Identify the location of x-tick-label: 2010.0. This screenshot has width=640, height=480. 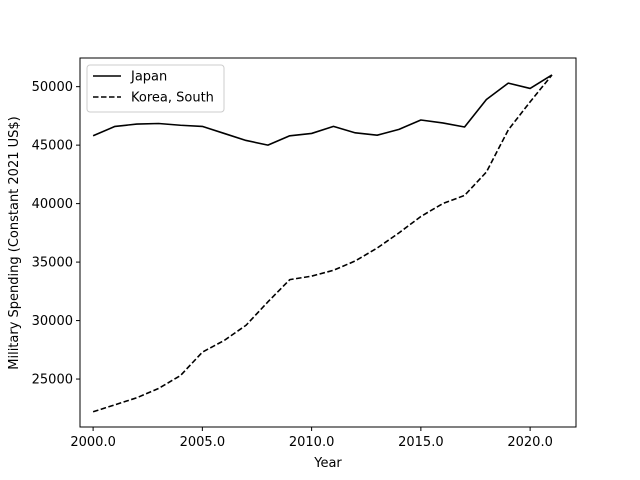
(312, 442).